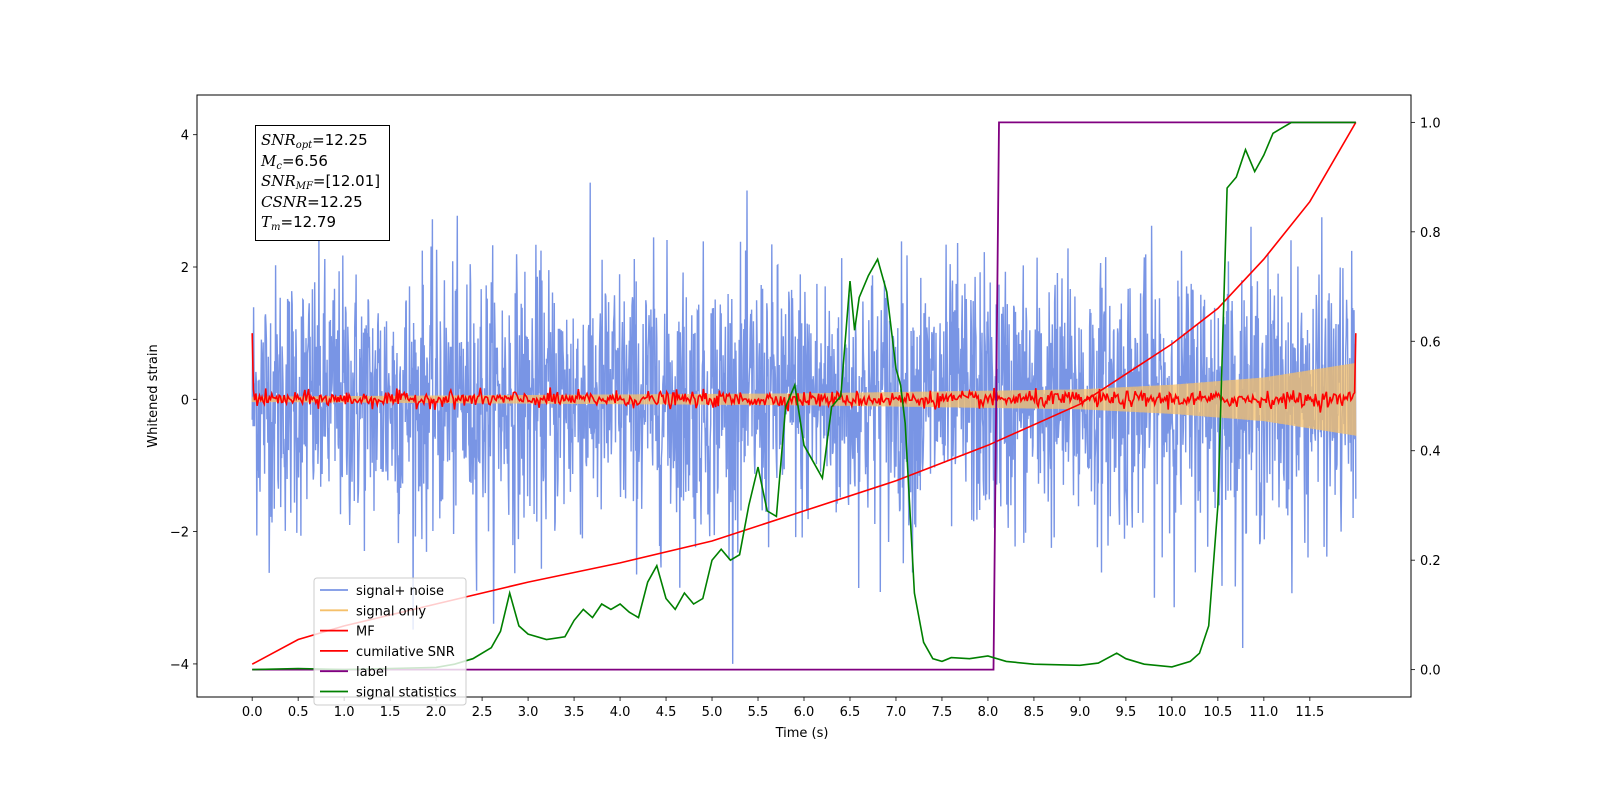 This screenshot has width=1600, height=800. Describe the element at coordinates (314, 141) in the screenshot. I see `snr-opt-text: SNRopt=12.25` at that location.